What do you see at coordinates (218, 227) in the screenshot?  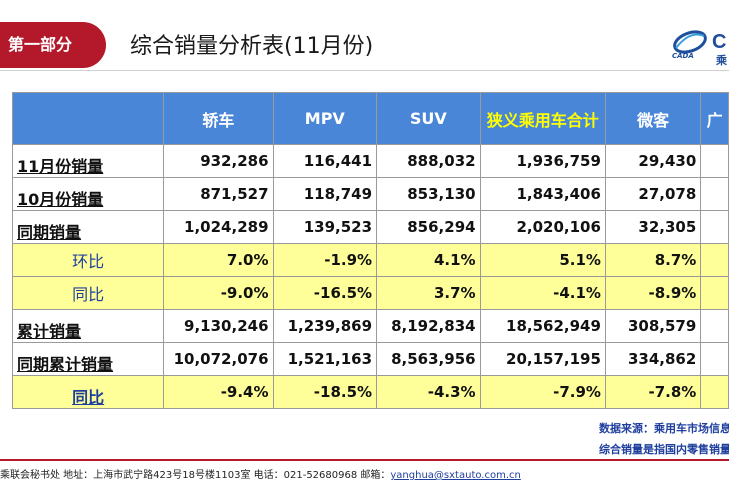 I see `table-cell: 1,024,289` at bounding box center [218, 227].